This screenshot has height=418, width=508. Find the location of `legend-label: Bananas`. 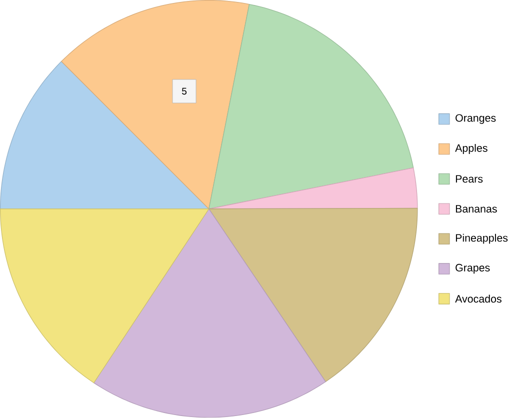

legend-label: Bananas is located at coordinates (476, 209).